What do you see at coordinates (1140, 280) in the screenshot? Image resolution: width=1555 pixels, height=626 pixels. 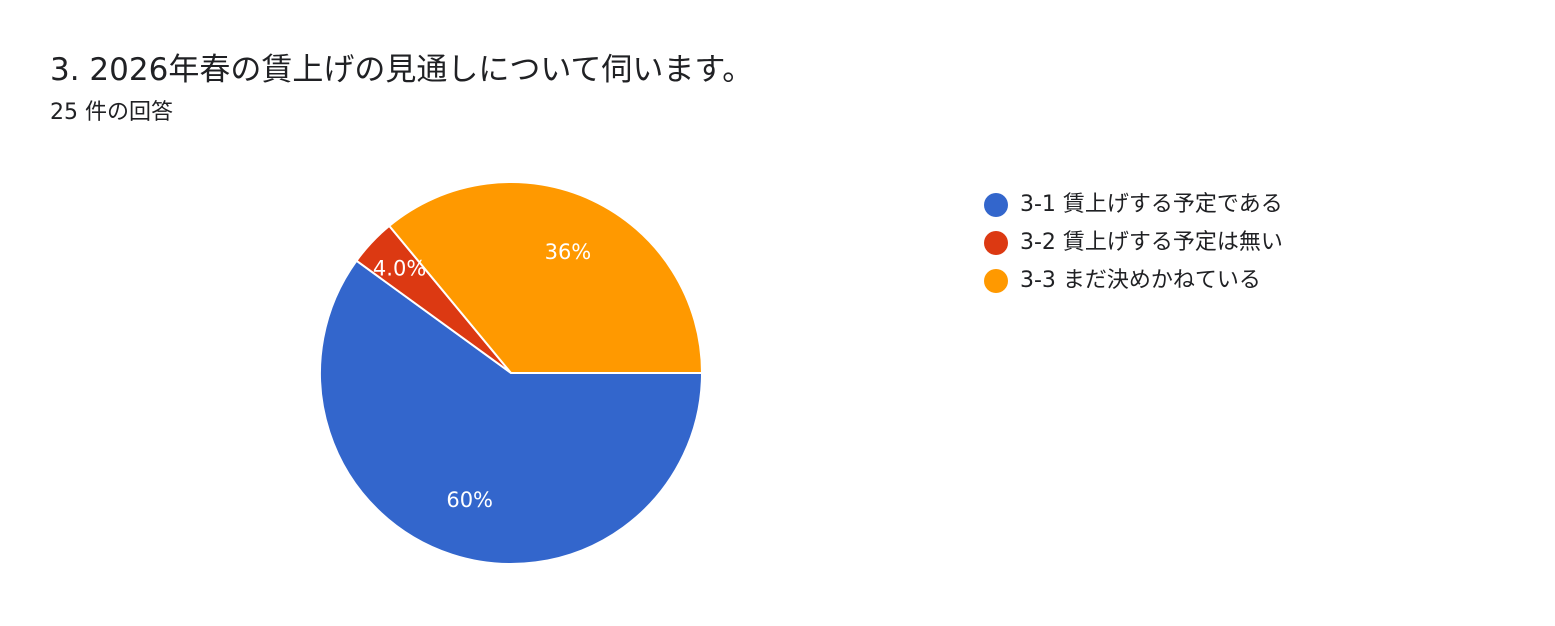 I see `legend-label: 3-3 まだ決めかねている` at bounding box center [1140, 280].